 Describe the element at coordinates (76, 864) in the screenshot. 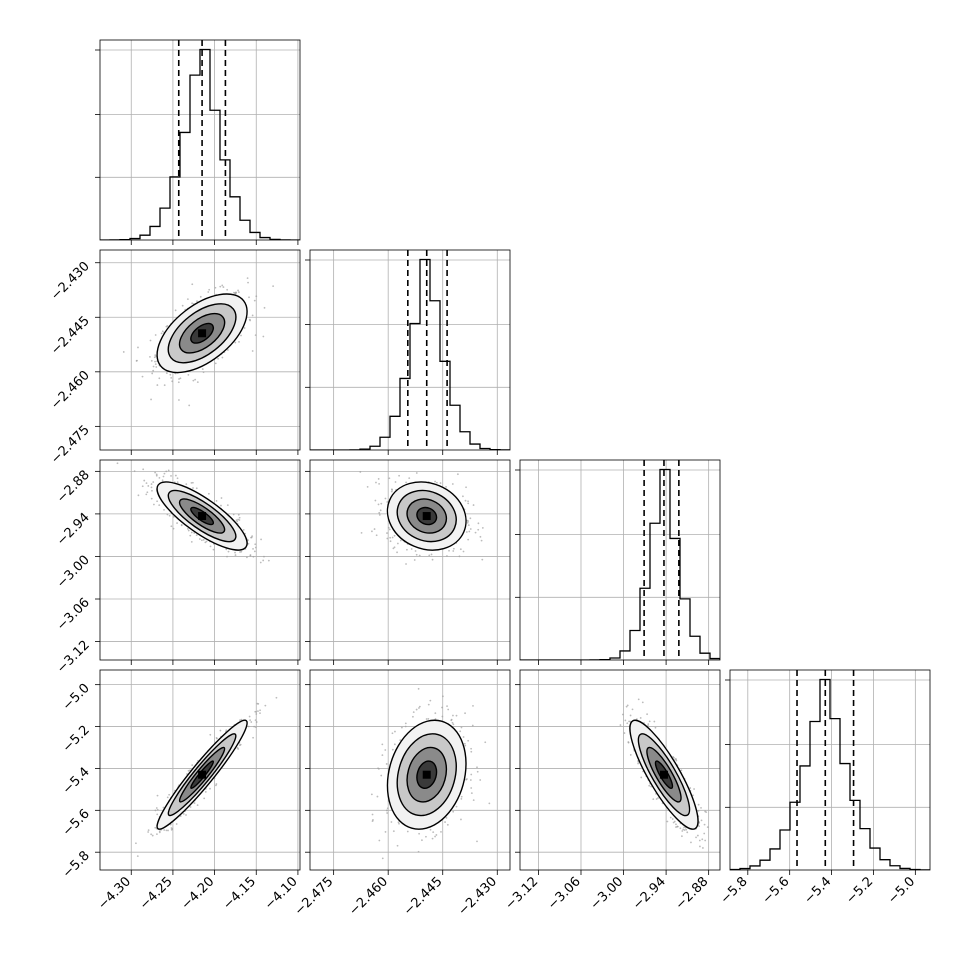

I see `y-tick-label: −5.8` at that location.